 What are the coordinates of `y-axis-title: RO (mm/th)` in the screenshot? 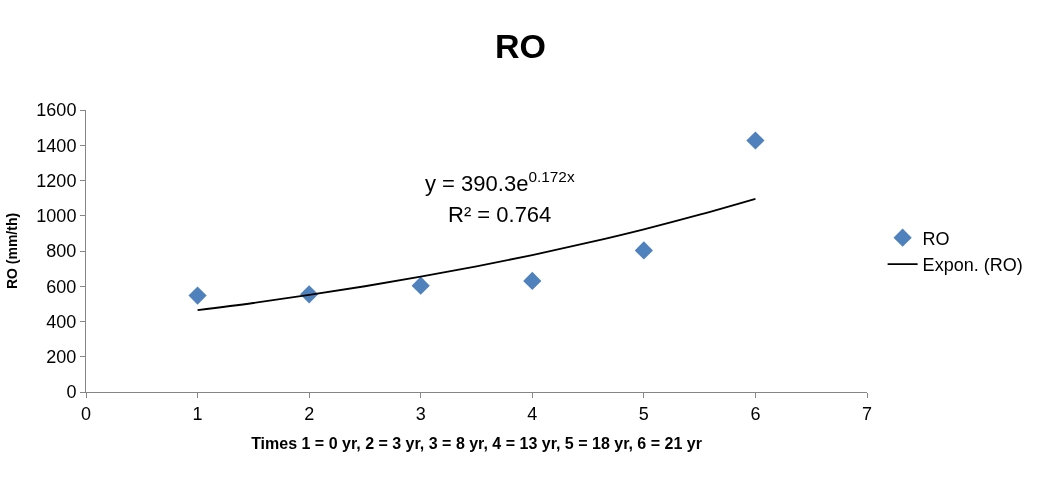 It's located at (11, 251).